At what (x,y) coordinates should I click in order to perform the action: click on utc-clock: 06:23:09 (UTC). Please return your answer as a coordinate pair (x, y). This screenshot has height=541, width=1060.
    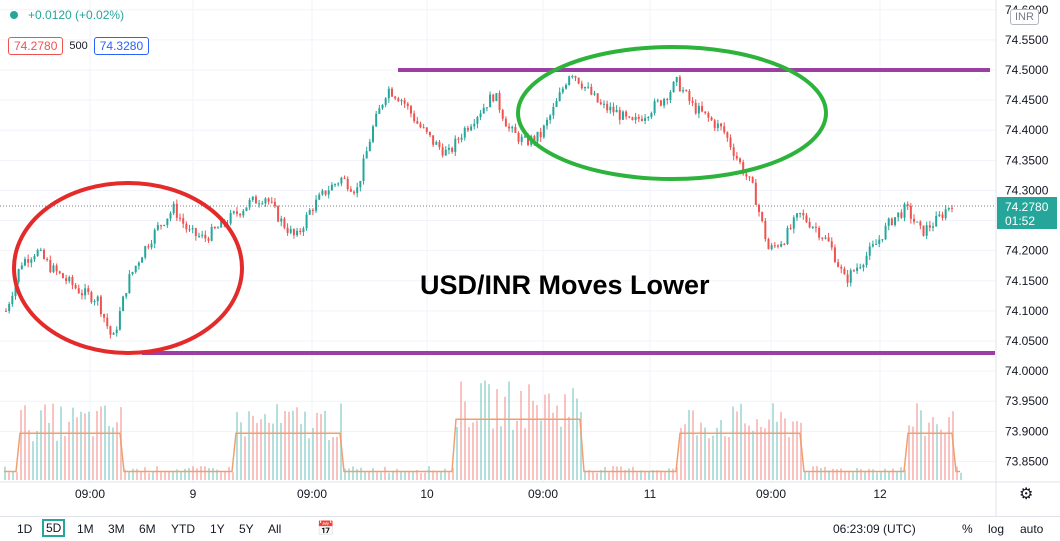
    Looking at the image, I should click on (874, 529).